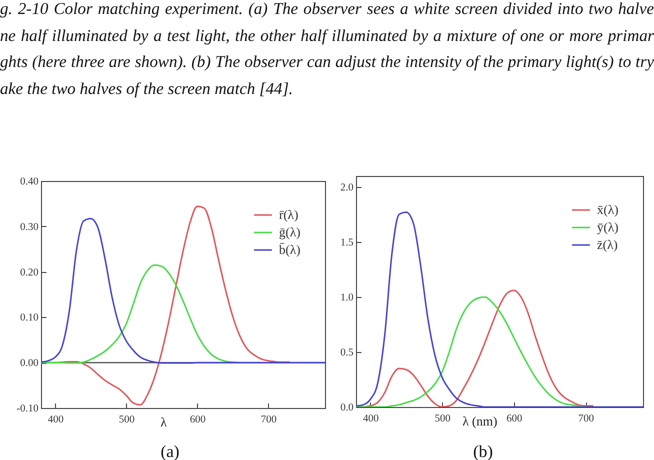 The image size is (654, 460). I want to click on y-tick-label: 0.30, so click(29, 227).